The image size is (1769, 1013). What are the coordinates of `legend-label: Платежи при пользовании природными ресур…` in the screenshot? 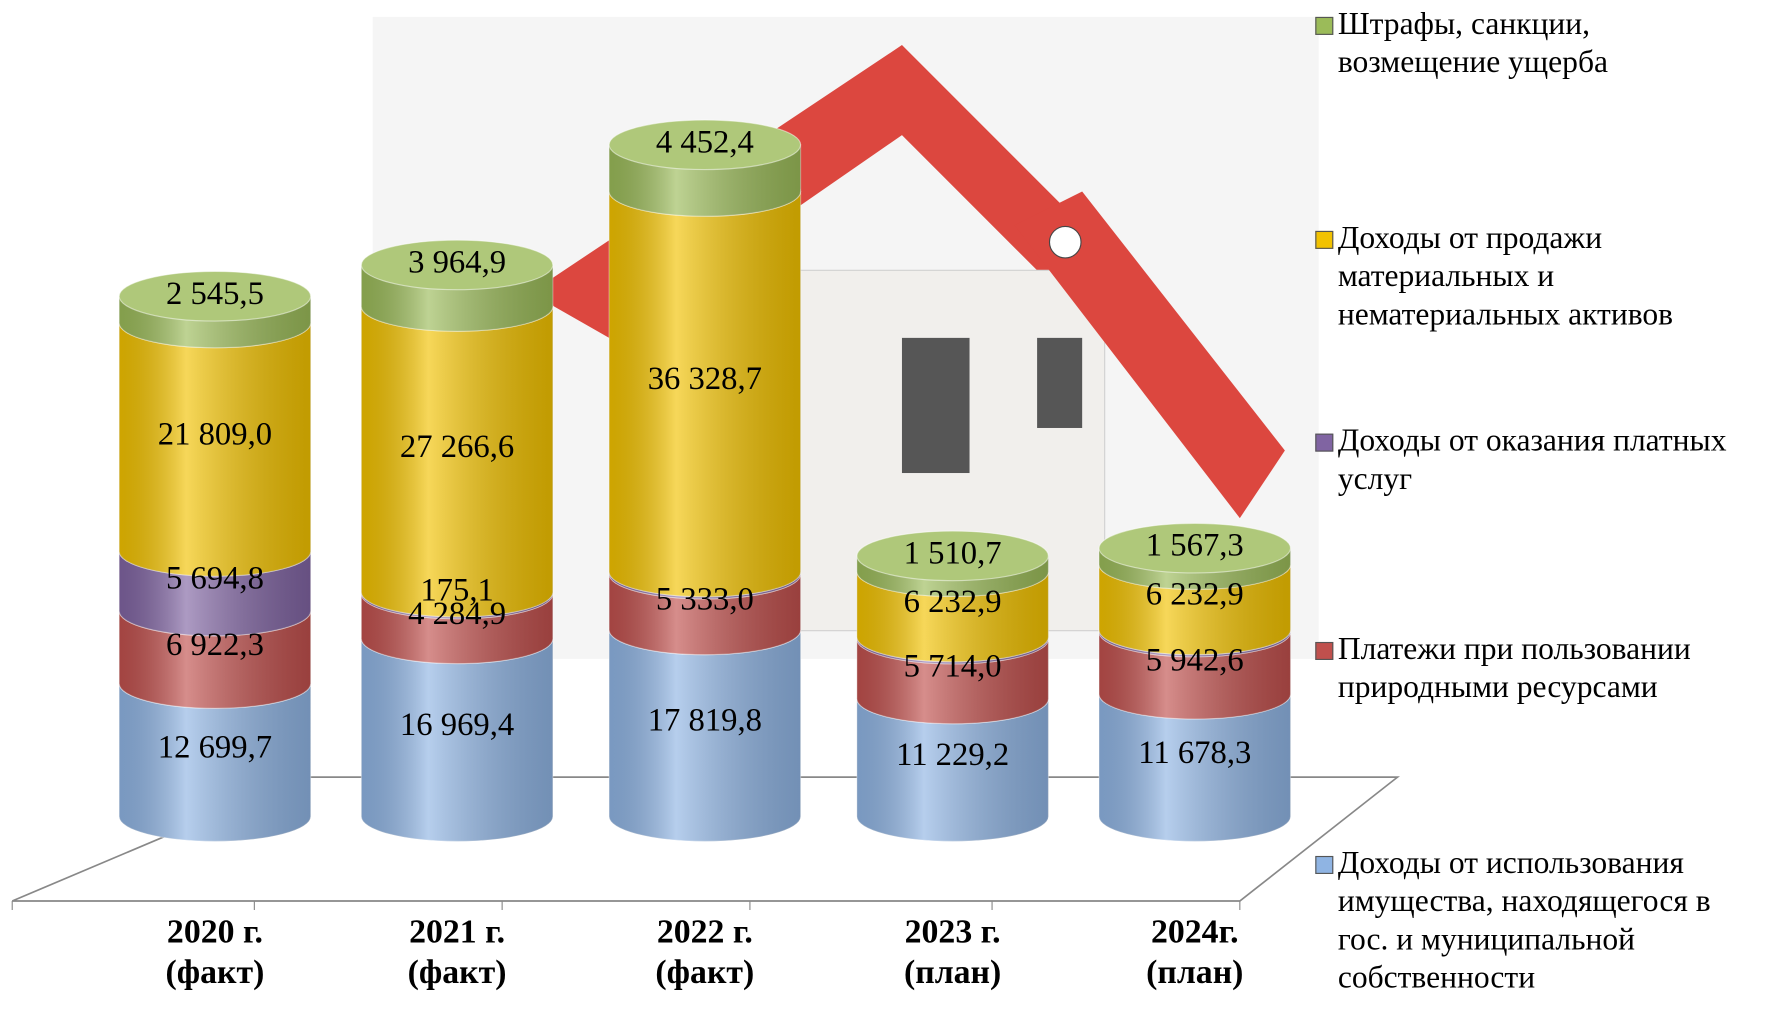 It's located at (1514, 668).